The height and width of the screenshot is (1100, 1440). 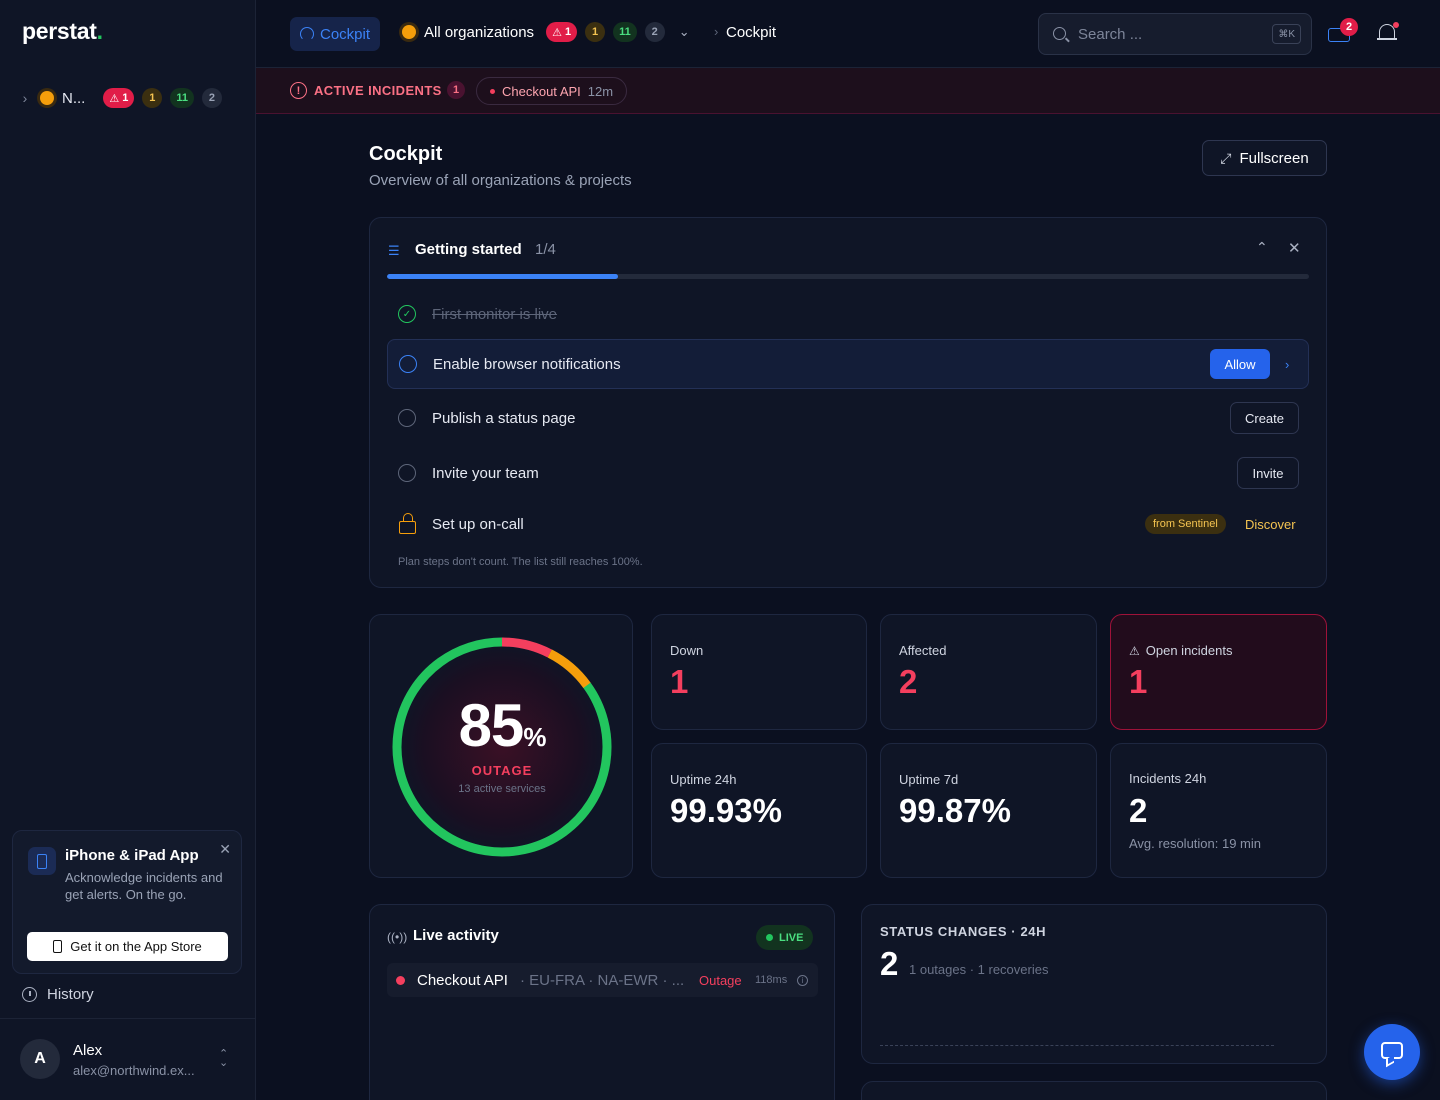 What do you see at coordinates (182, 98) in the screenshot?
I see `healthy-count-badge: 11` at bounding box center [182, 98].